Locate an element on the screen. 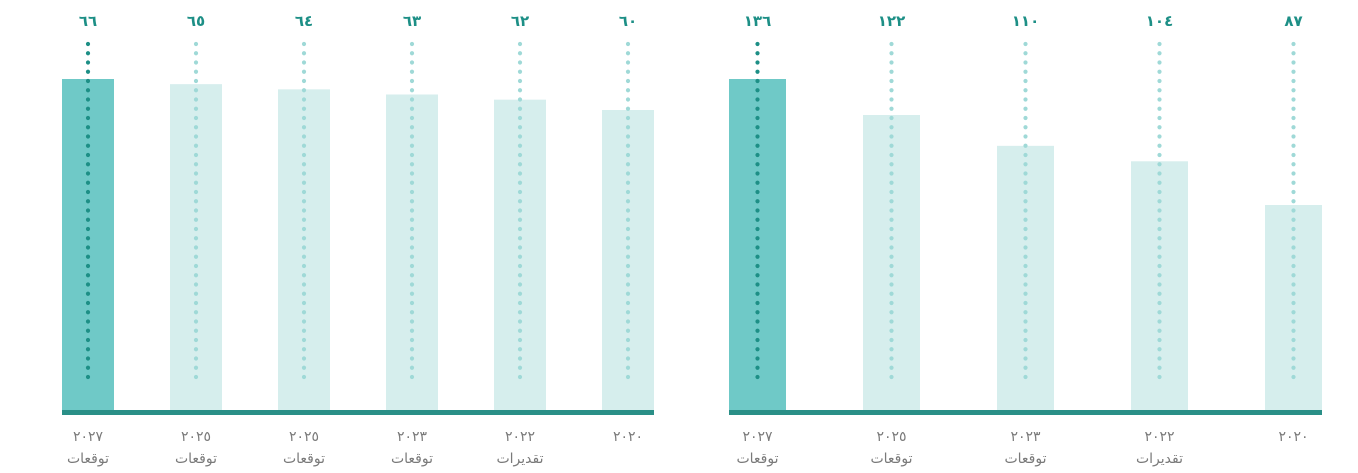 This screenshot has width=1358, height=473. value-label: ١١٠ is located at coordinates (1025, 21).